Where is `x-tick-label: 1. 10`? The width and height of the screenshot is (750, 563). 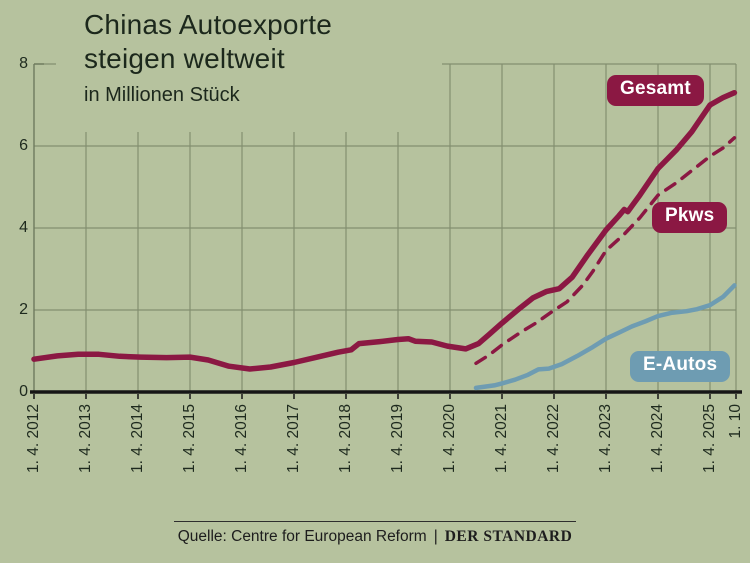
x-tick-label: 1. 10 is located at coordinates (735, 421).